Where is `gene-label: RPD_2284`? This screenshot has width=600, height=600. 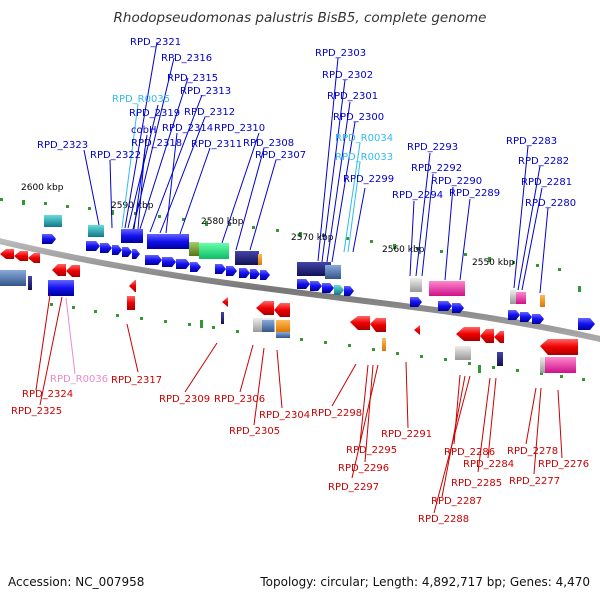
gene-label: RPD_2284 is located at coordinates (488, 464).